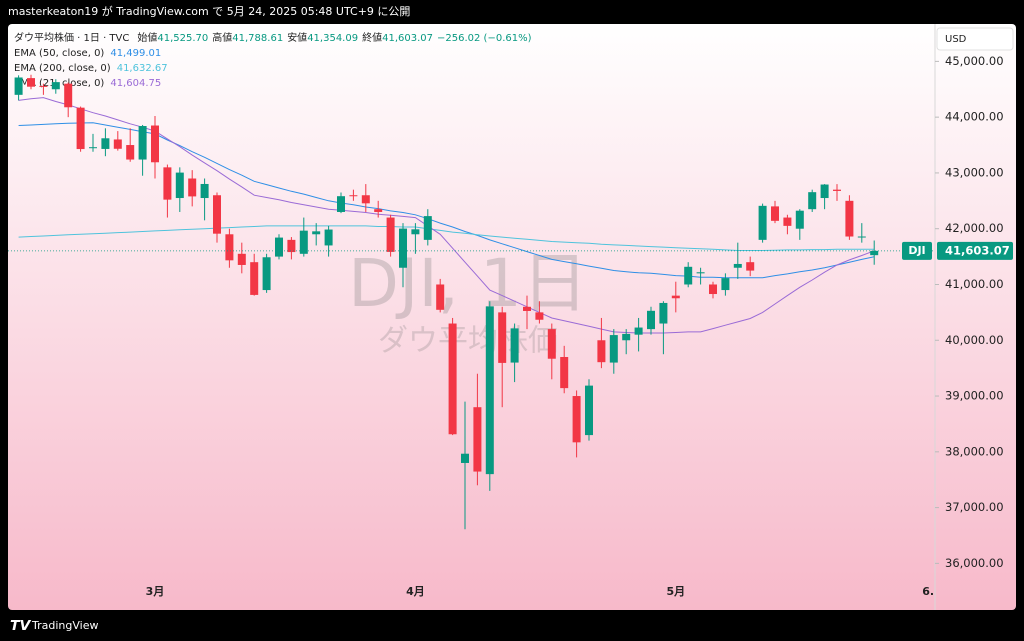 This screenshot has height=641, width=1024. What do you see at coordinates (59, 53) in the screenshot?
I see `legend-name: EMA (50, close, 0)` at bounding box center [59, 53].